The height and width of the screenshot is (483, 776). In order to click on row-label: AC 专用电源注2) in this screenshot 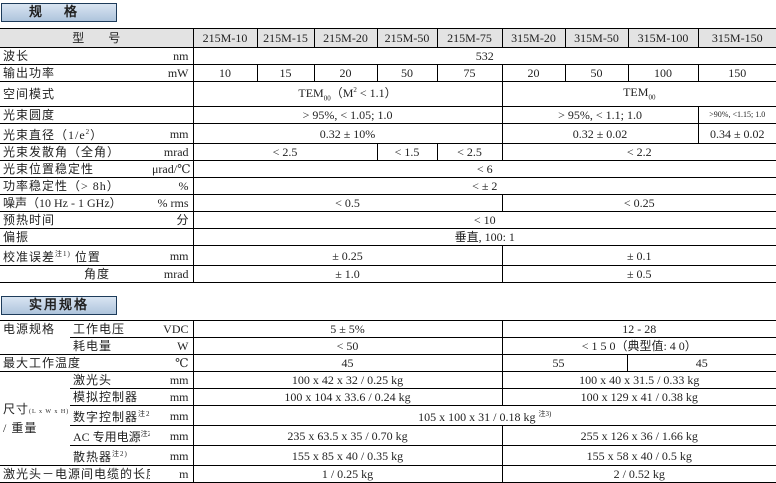, I will do `click(110, 435)`.